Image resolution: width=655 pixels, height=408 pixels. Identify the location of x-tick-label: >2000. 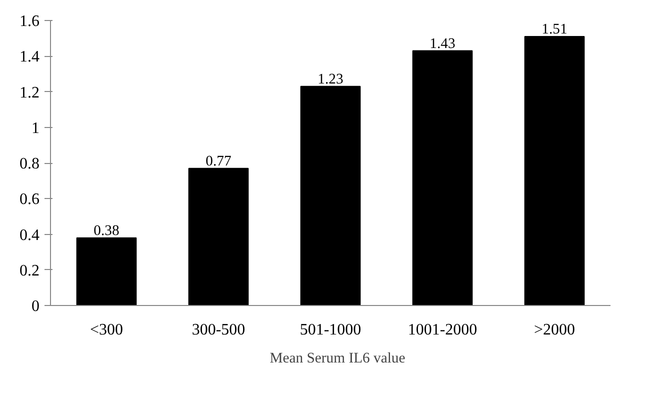
(555, 330).